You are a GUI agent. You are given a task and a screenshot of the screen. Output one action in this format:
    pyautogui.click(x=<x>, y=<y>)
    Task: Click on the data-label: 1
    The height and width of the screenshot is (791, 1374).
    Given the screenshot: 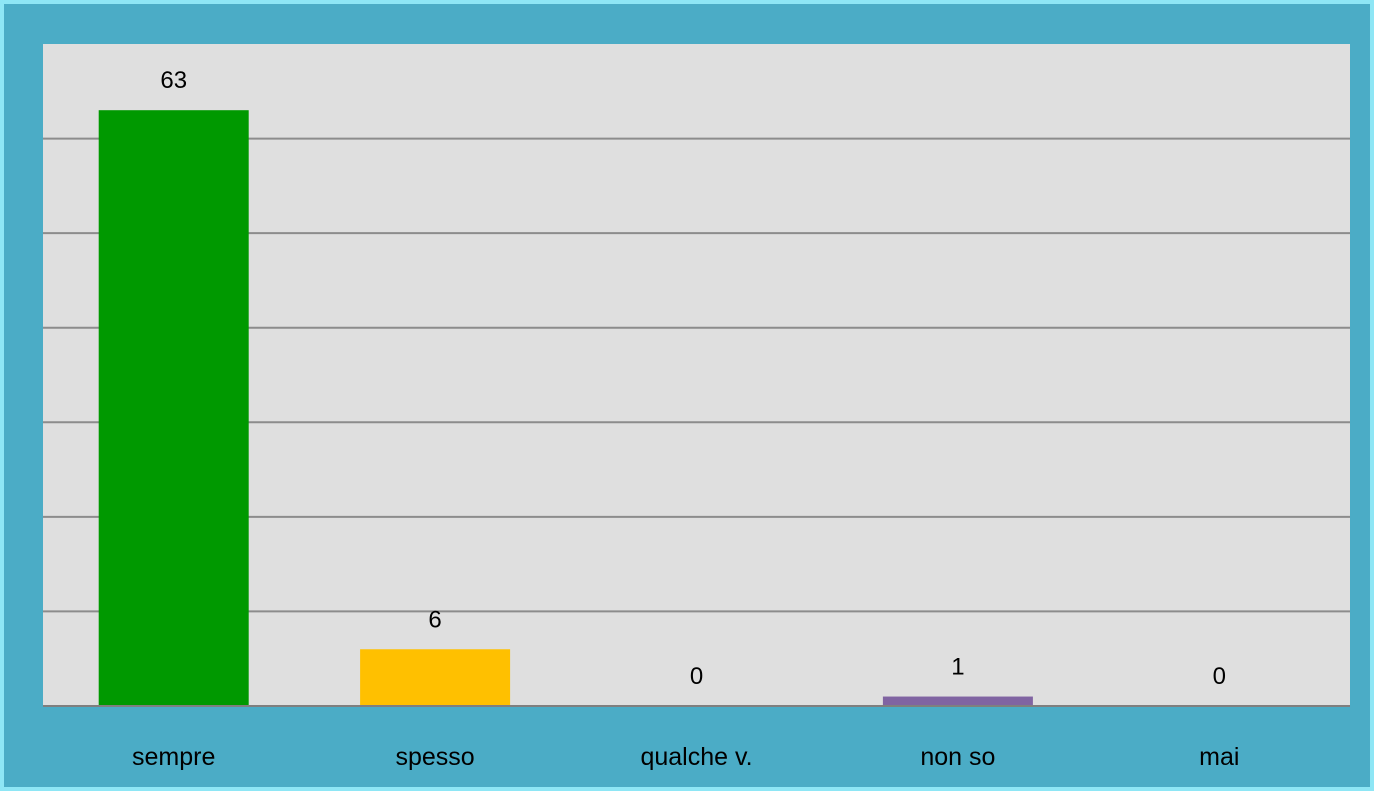 What is the action you would take?
    pyautogui.click(x=957, y=667)
    